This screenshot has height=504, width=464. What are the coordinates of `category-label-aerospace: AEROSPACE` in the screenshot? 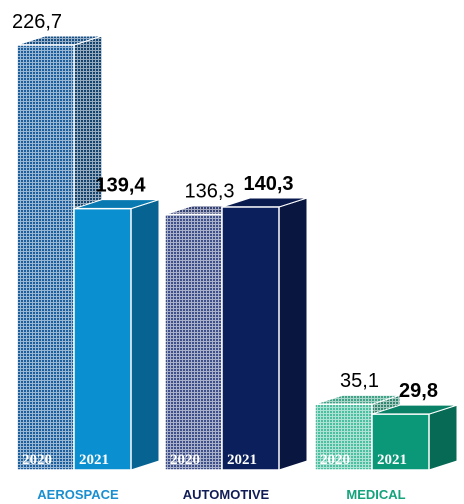 It's located at (78, 494).